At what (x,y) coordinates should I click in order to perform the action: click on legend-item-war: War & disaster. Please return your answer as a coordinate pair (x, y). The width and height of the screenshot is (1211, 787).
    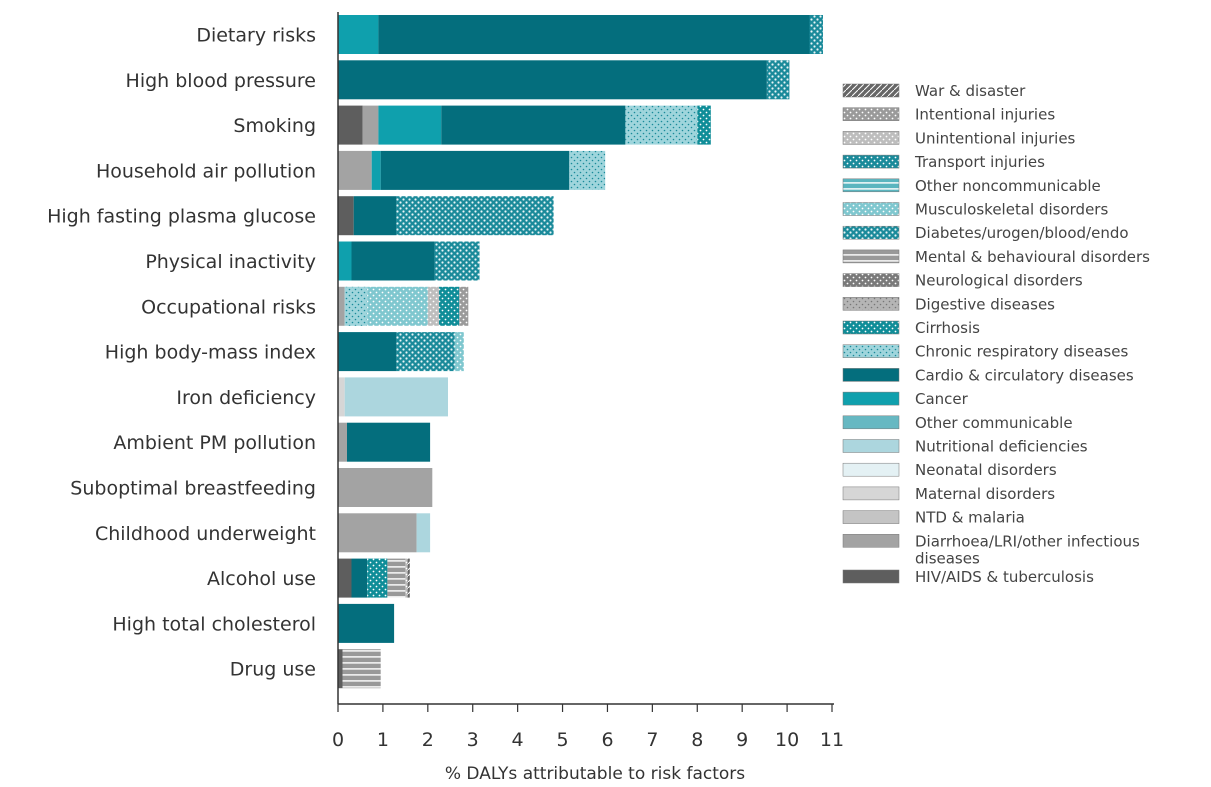
    Looking at the image, I should click on (934, 91).